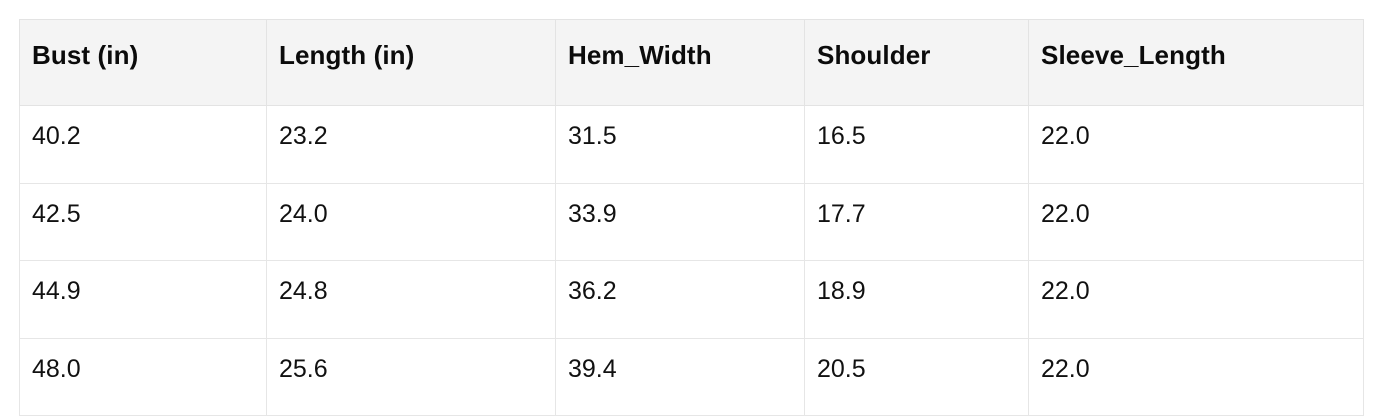  Describe the element at coordinates (680, 144) in the screenshot. I see `cell-hem-width: 31.5` at that location.